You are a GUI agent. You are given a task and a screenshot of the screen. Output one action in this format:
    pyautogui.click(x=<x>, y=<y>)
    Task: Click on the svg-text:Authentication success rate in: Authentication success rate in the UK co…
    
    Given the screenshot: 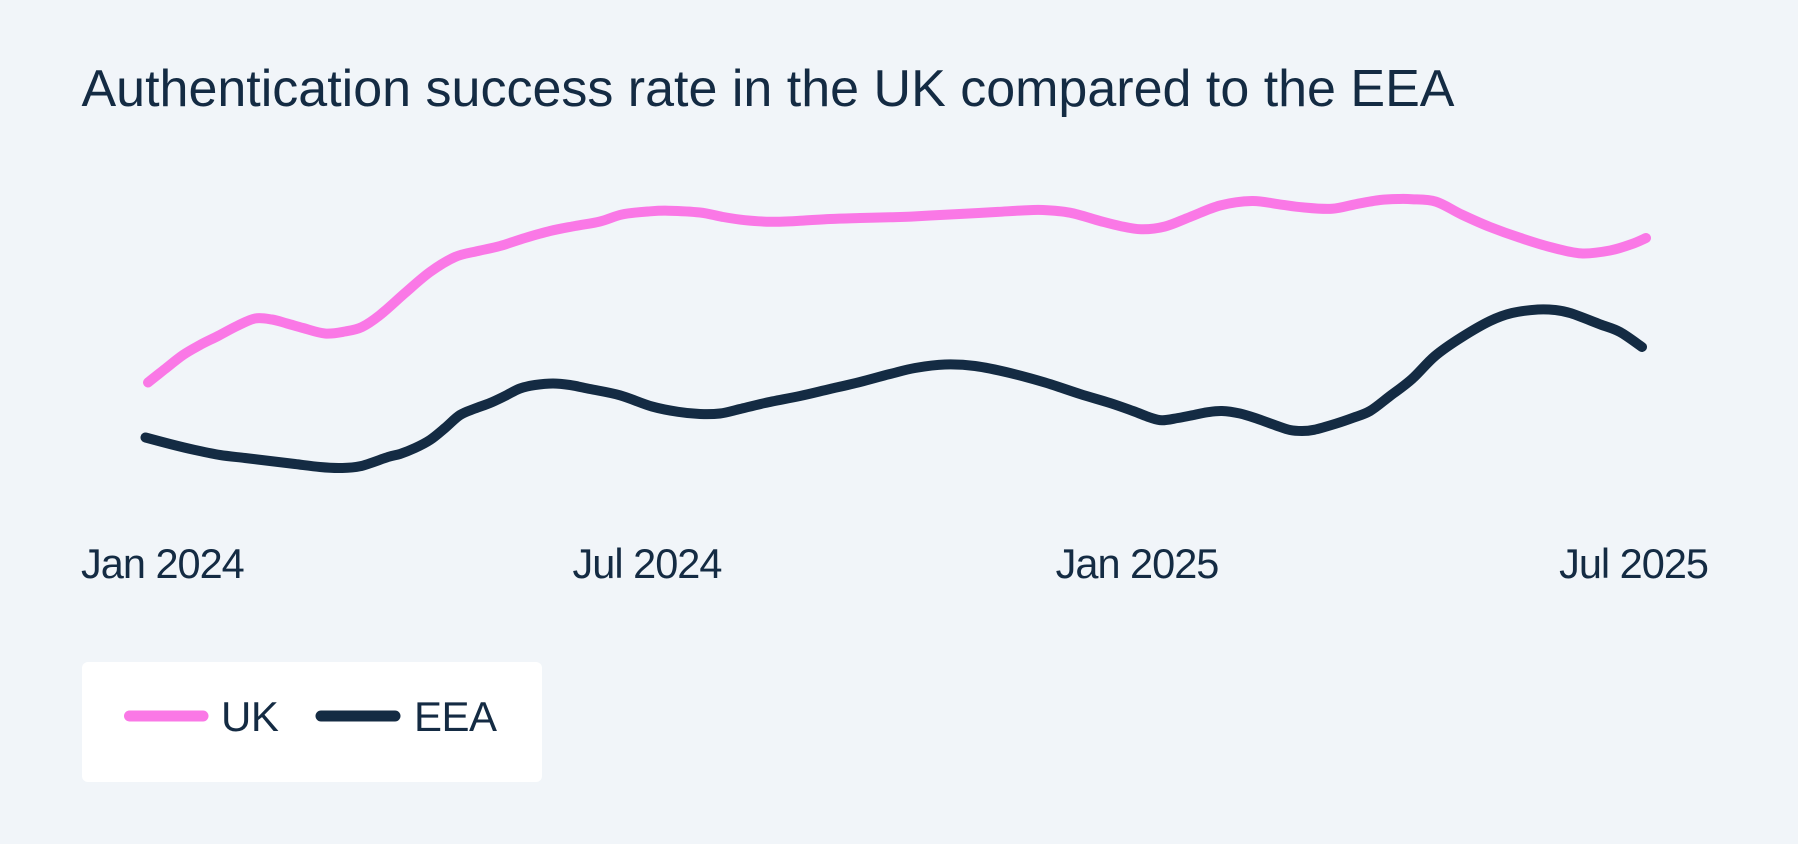 What is the action you would take?
    pyautogui.click(x=768, y=89)
    